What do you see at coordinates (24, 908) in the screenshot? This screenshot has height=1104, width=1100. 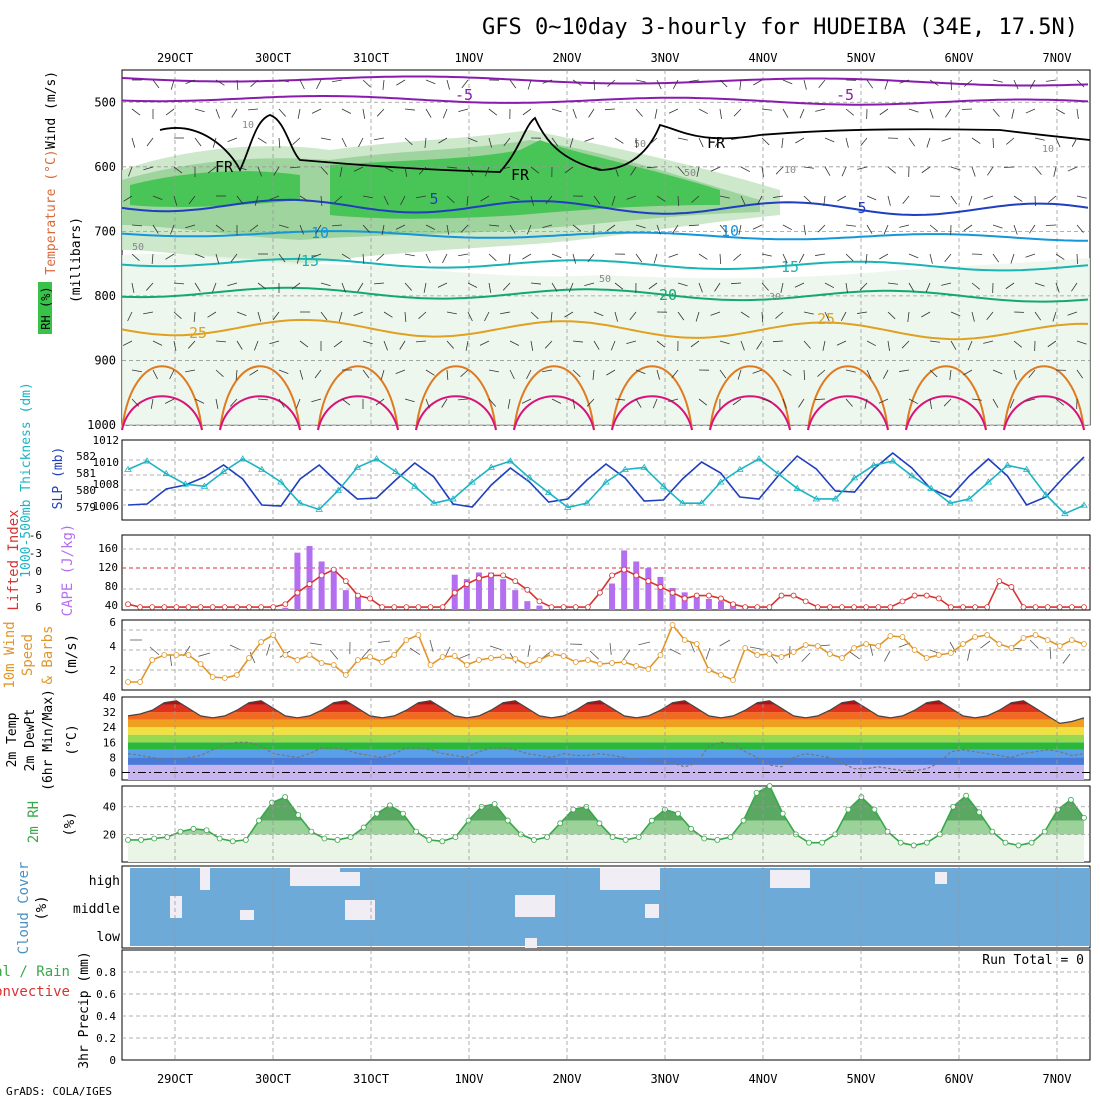 I see `cloud-ylabel-1: Cloud Cover` at bounding box center [24, 908].